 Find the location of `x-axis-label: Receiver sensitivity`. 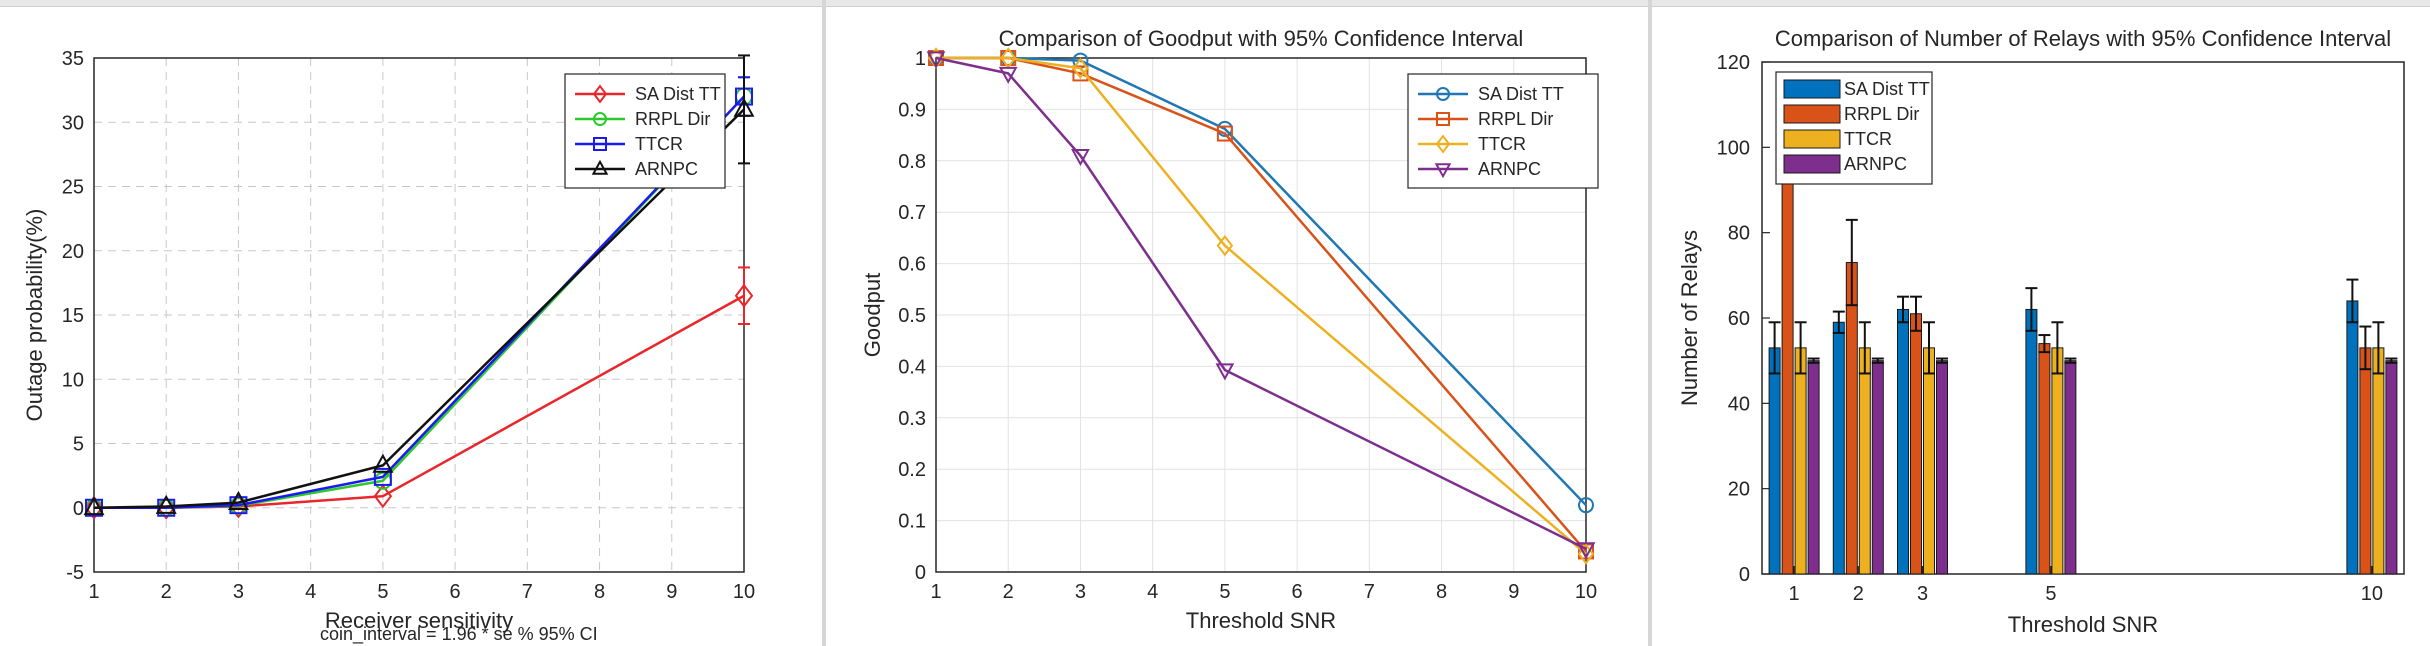

x-axis-label: Receiver sensitivity is located at coordinates (419, 620).